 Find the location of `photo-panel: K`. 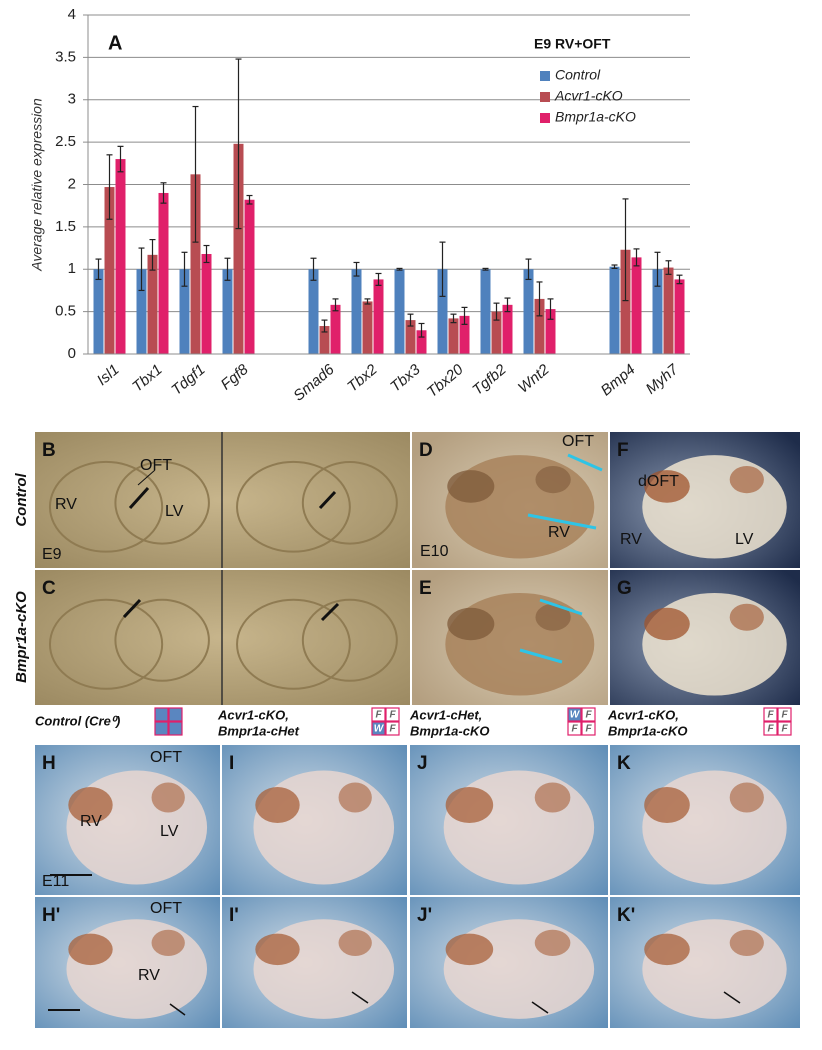

photo-panel: K is located at coordinates (705, 820).